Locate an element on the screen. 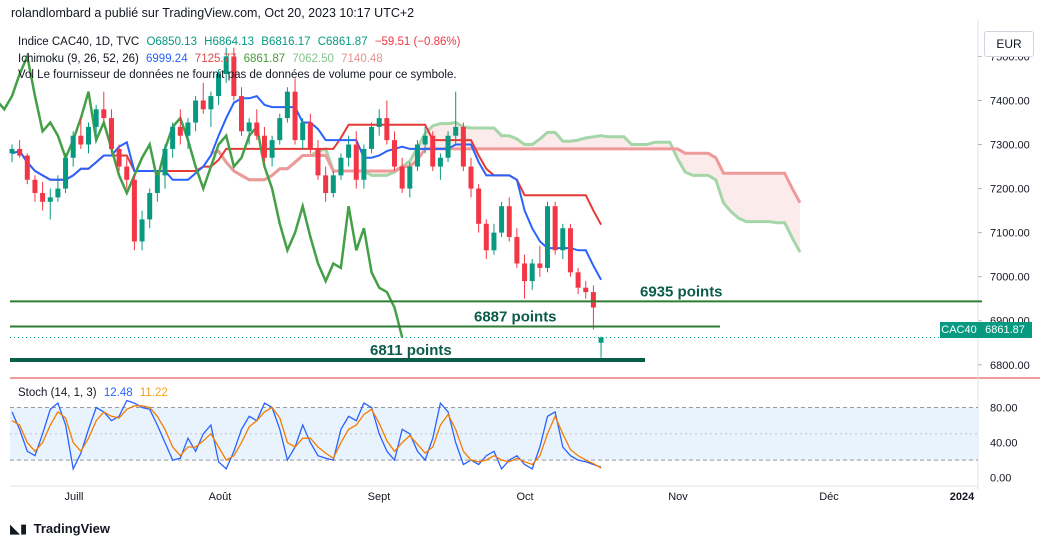 This screenshot has height=547, width=1050. span-a-value: 7062.50 is located at coordinates (313, 59).